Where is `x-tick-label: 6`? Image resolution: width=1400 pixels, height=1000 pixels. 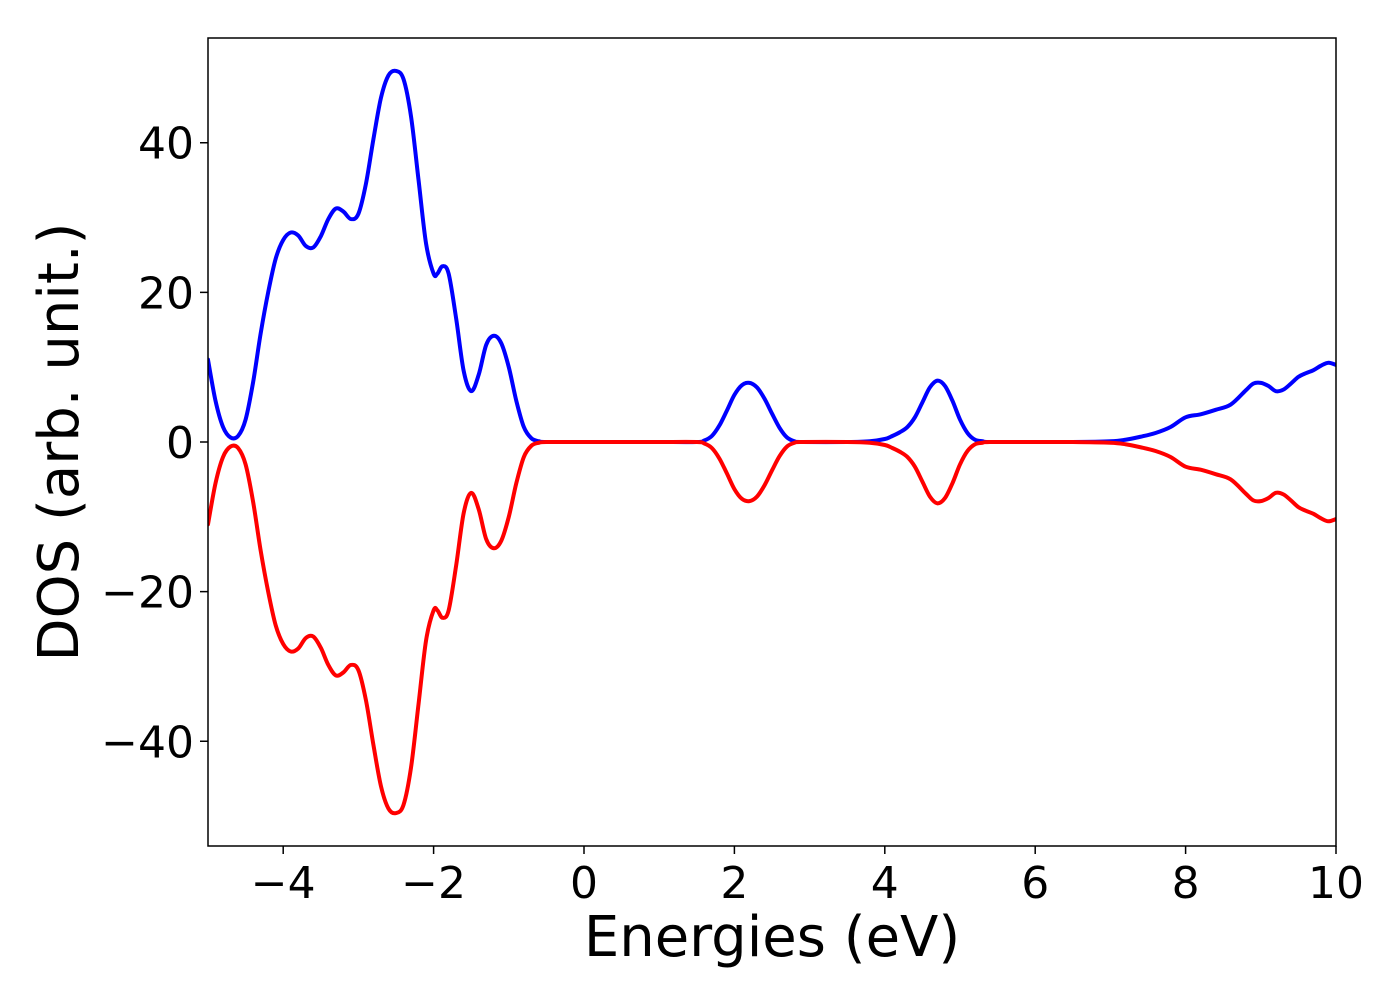 x-tick-label: 6 is located at coordinates (1035, 883).